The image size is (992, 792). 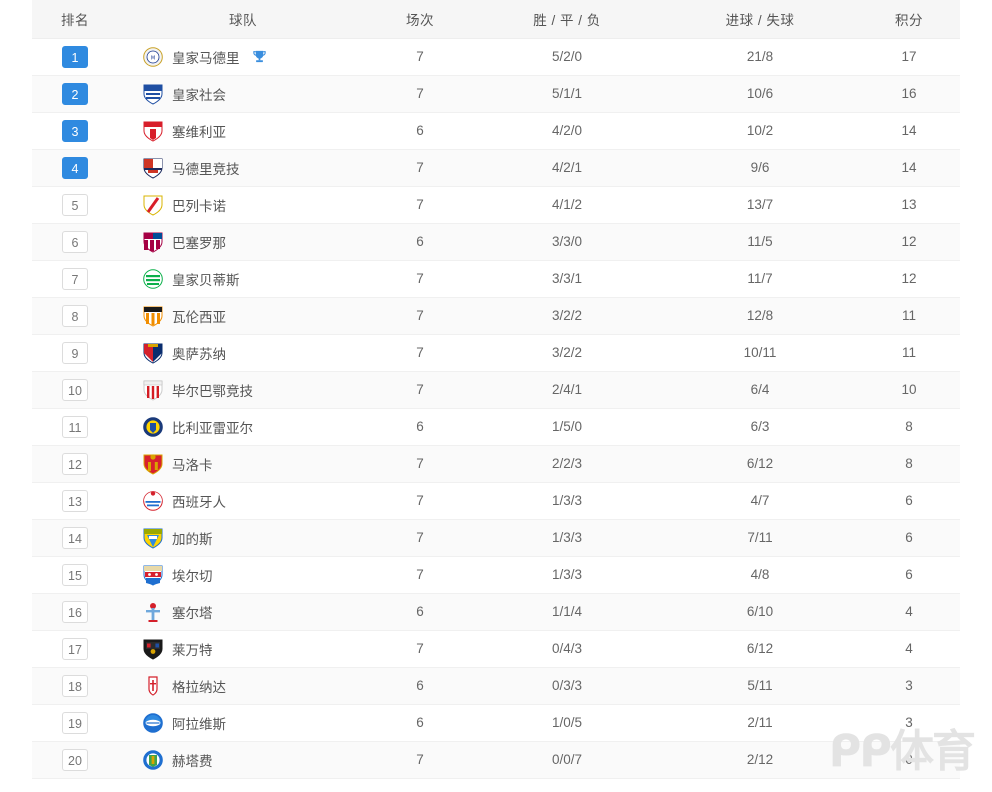 I want to click on table-row: 9 奥萨苏纳 7 3/2/2 10/11 11, so click(x=496, y=353).